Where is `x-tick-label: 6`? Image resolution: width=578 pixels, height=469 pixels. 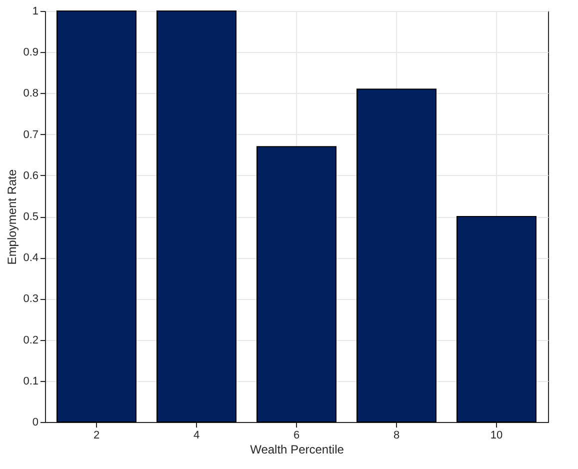
x-tick-label: 6 is located at coordinates (296, 436).